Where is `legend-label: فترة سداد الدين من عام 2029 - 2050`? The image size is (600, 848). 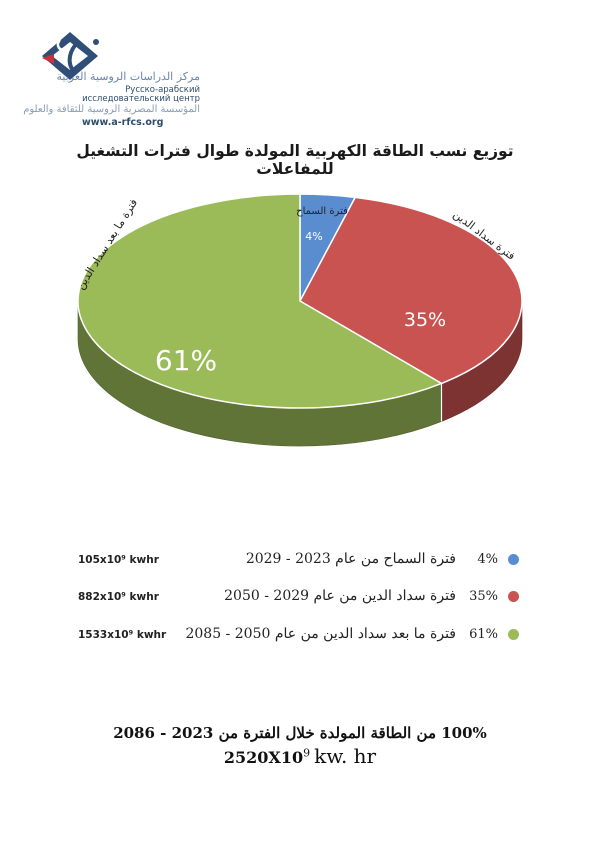
legend-label: فترة سداد الدين من عام 2029 - 2050 is located at coordinates (340, 596).